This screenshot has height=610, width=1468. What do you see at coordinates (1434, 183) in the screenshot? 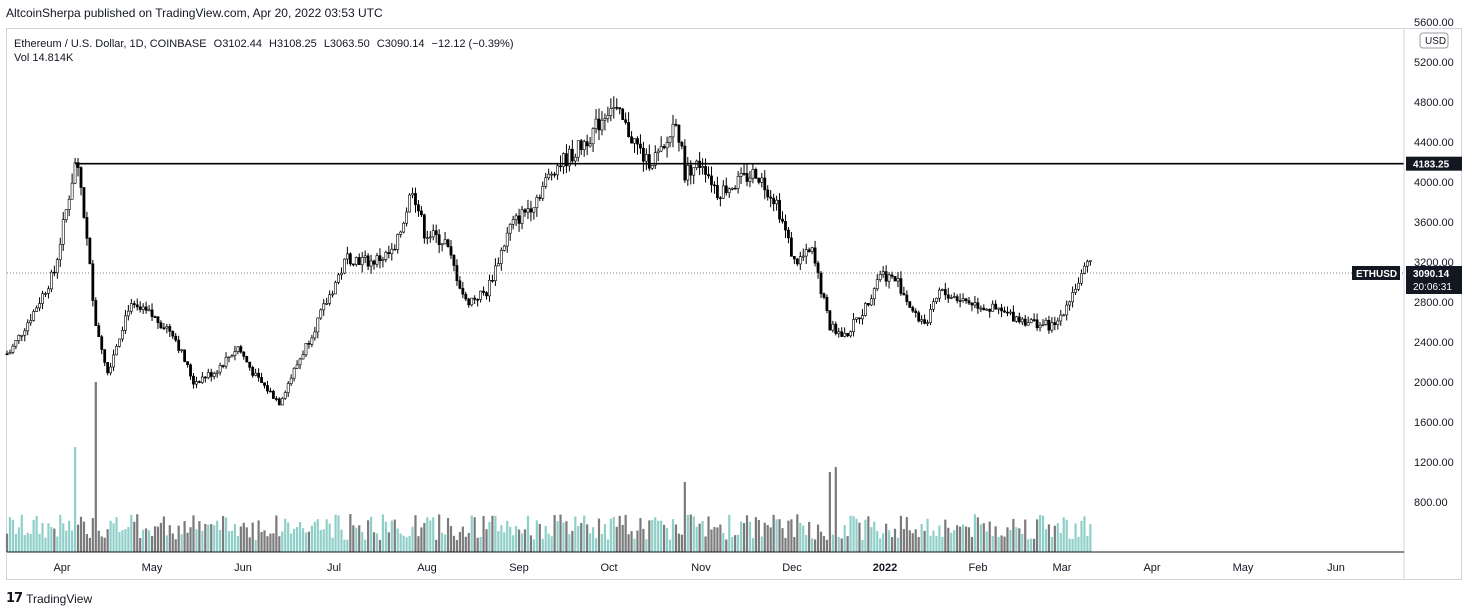
I see `y-tick-label: 4000.00` at bounding box center [1434, 183].